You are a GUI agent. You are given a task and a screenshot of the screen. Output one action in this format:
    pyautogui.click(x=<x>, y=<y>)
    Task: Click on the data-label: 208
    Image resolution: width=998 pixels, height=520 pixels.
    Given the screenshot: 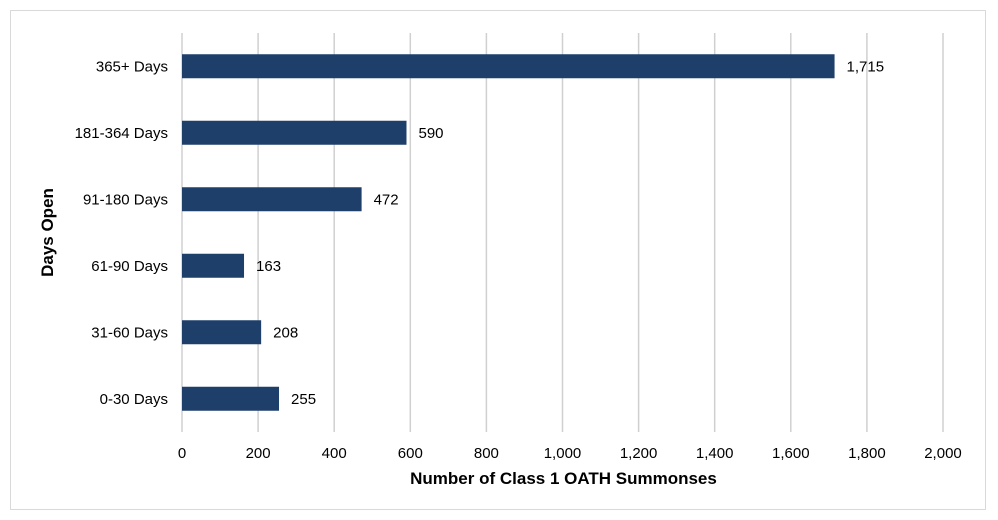 What is the action you would take?
    pyautogui.click(x=285, y=332)
    